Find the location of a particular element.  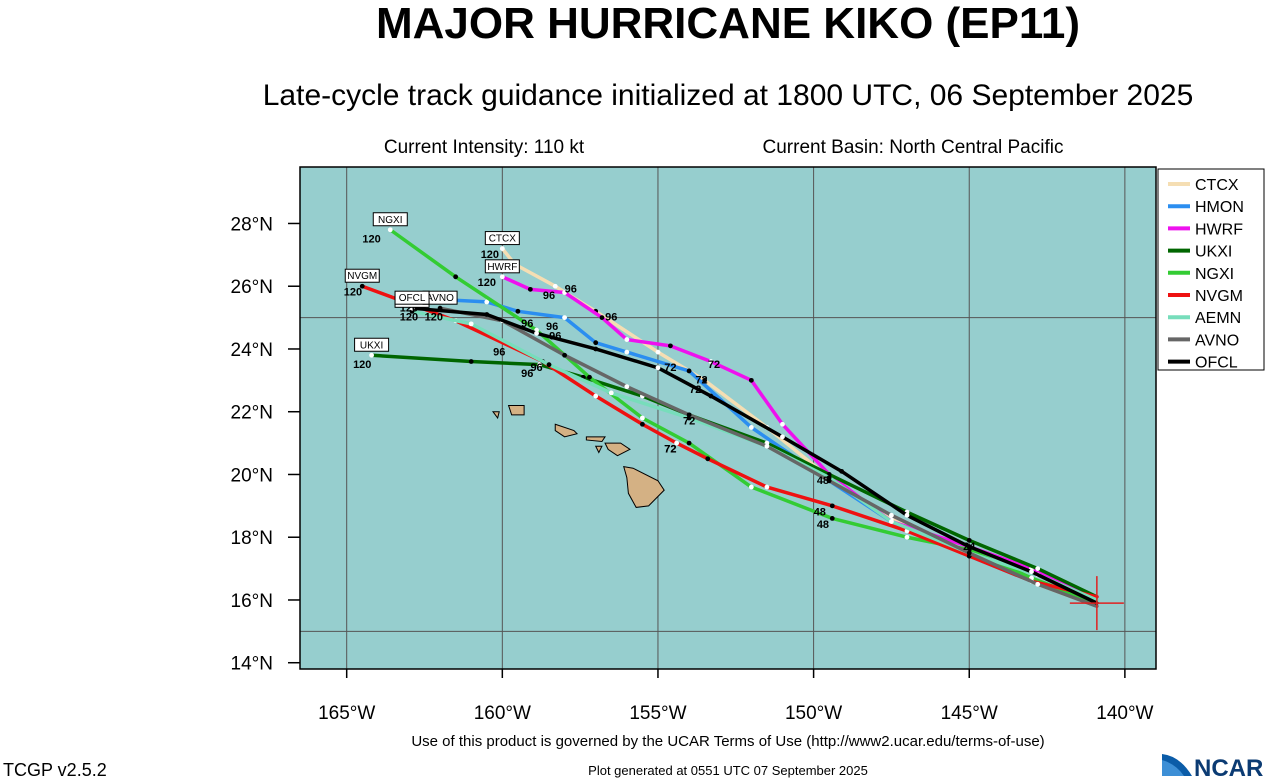

x-tick-label: 165°W is located at coordinates (346, 713).